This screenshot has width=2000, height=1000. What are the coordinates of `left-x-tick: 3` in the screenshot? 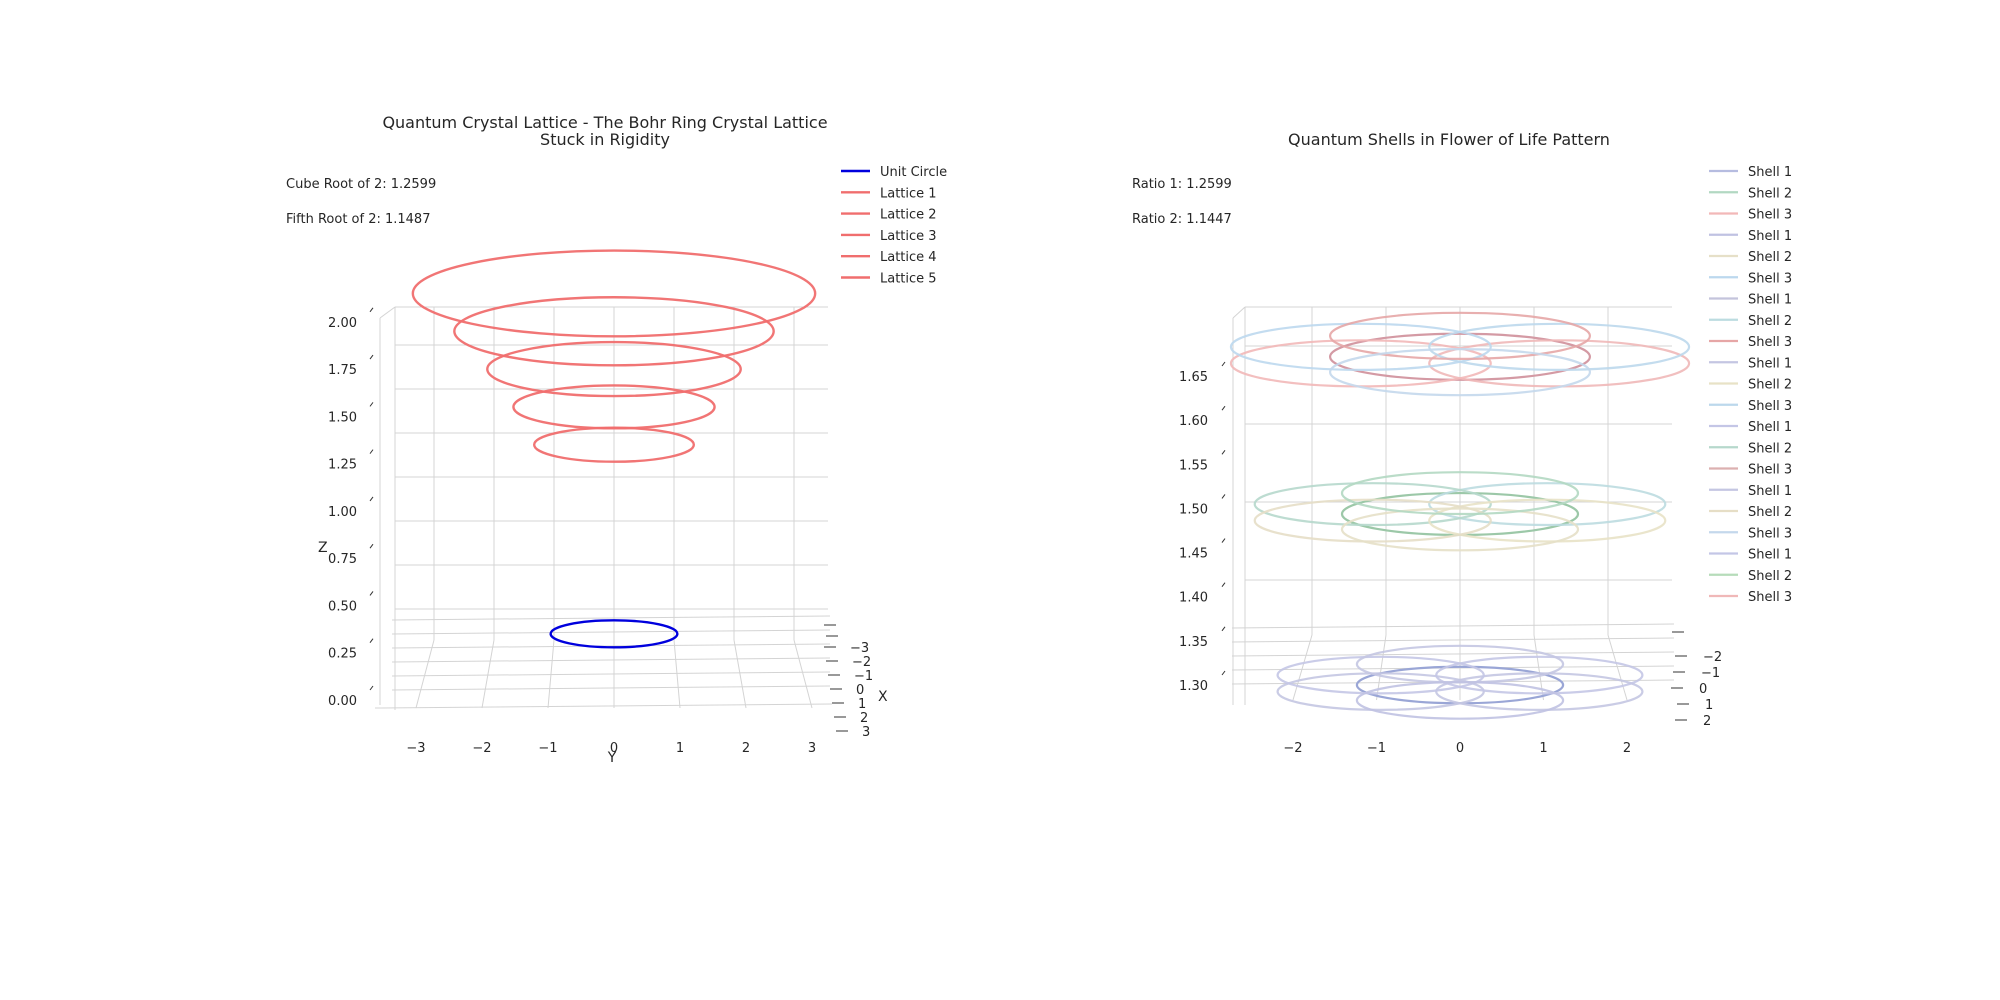 It's located at (866, 732).